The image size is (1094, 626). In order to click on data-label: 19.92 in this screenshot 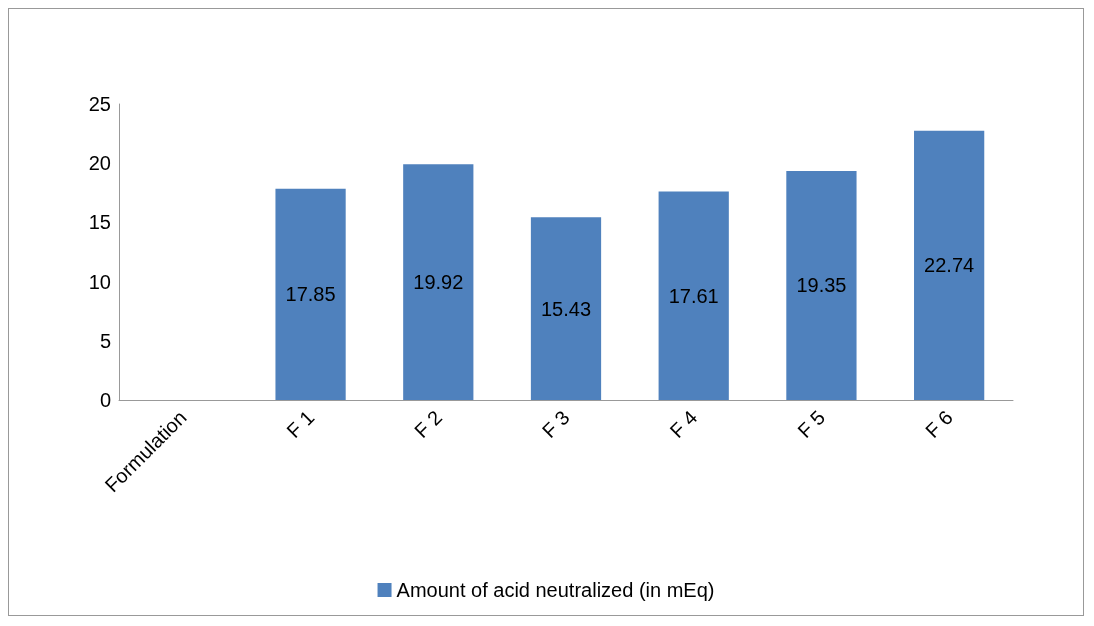, I will do `click(438, 282)`.